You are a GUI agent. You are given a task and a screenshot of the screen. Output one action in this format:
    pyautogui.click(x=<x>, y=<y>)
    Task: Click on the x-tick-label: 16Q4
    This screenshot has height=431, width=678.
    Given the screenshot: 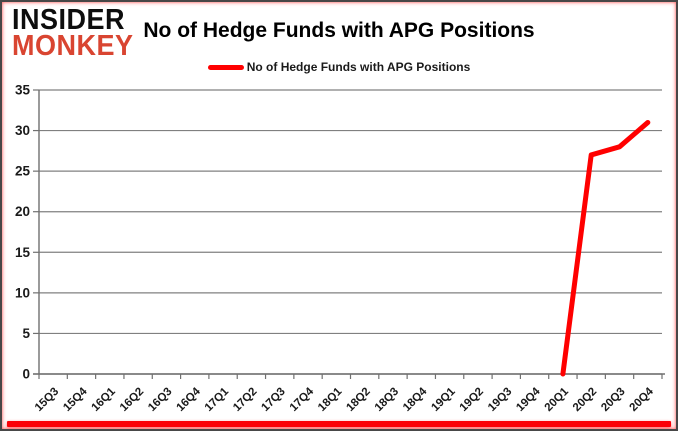 What is the action you would take?
    pyautogui.click(x=188, y=399)
    